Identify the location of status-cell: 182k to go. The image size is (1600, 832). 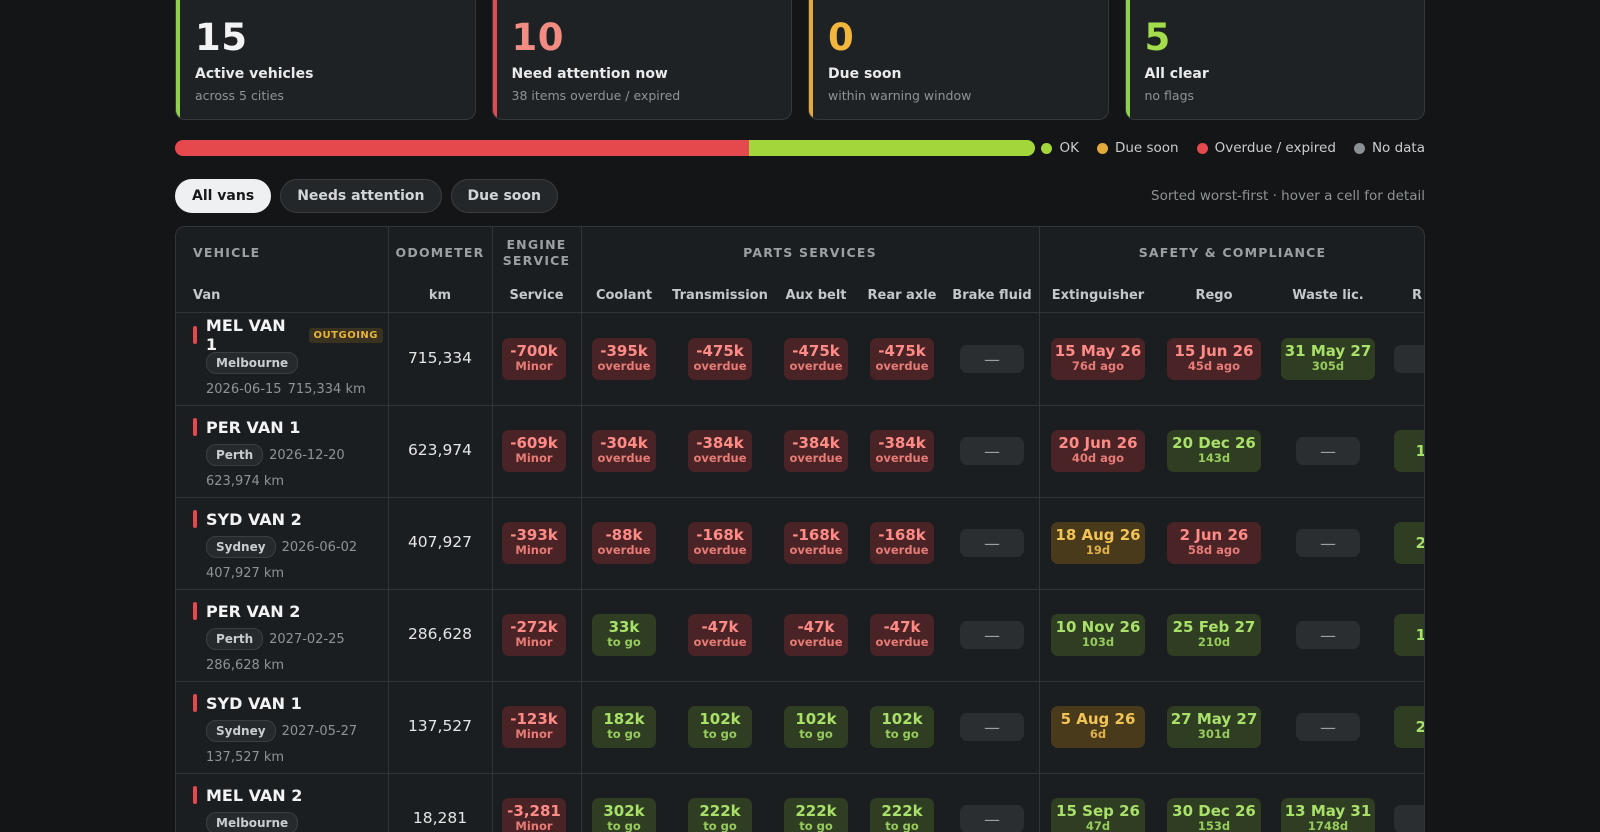
(624, 727).